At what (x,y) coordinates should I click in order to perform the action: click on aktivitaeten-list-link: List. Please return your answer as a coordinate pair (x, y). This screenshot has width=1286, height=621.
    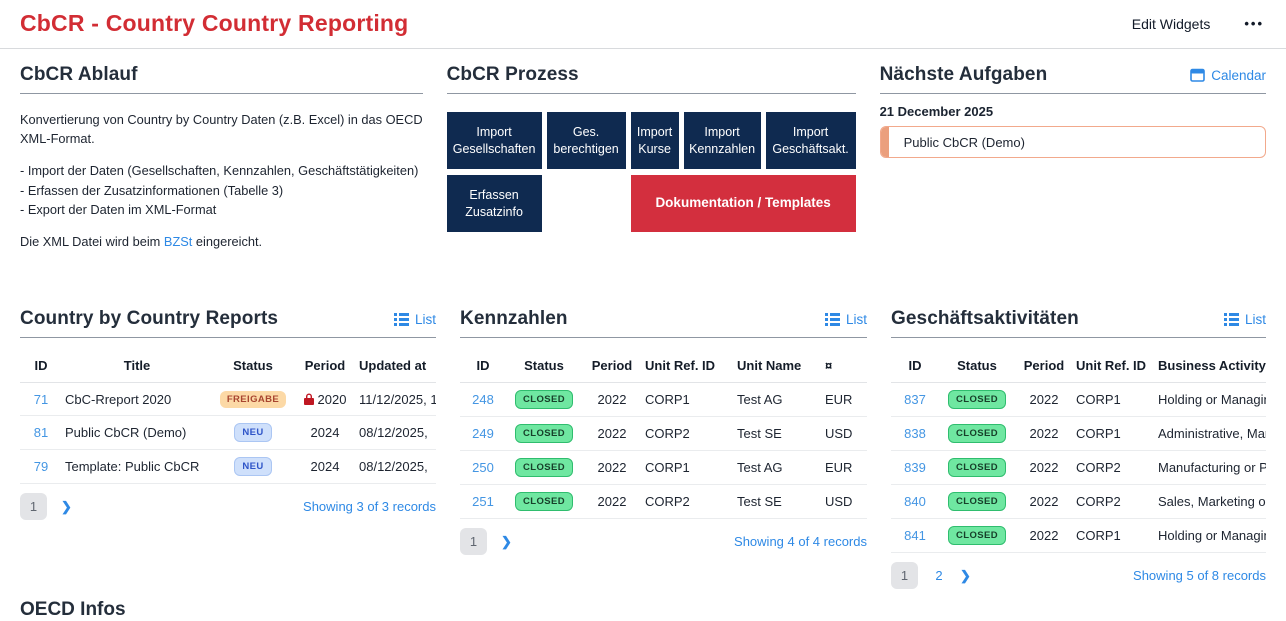
    Looking at the image, I should click on (1244, 319).